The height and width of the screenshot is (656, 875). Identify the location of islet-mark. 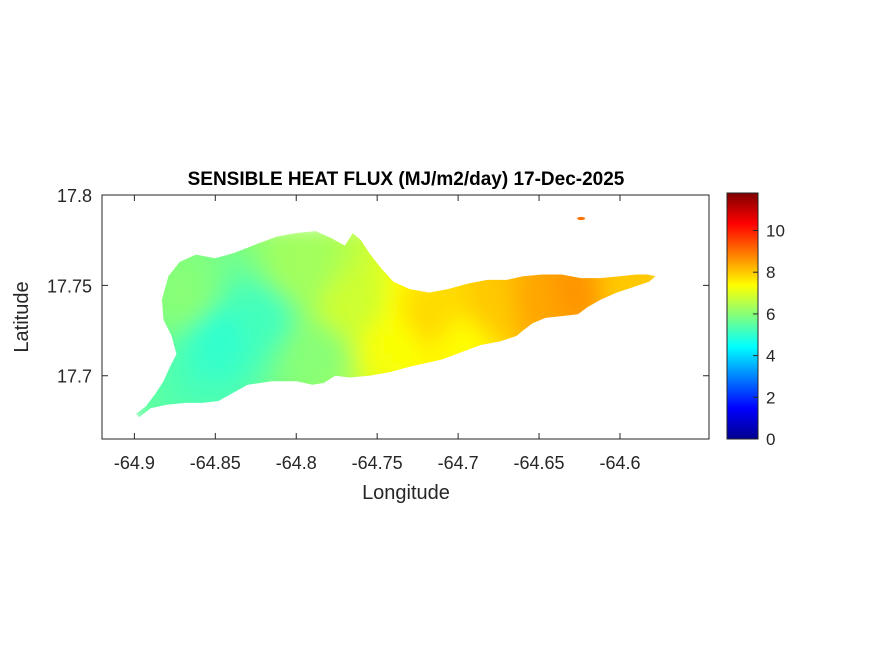
(581, 218).